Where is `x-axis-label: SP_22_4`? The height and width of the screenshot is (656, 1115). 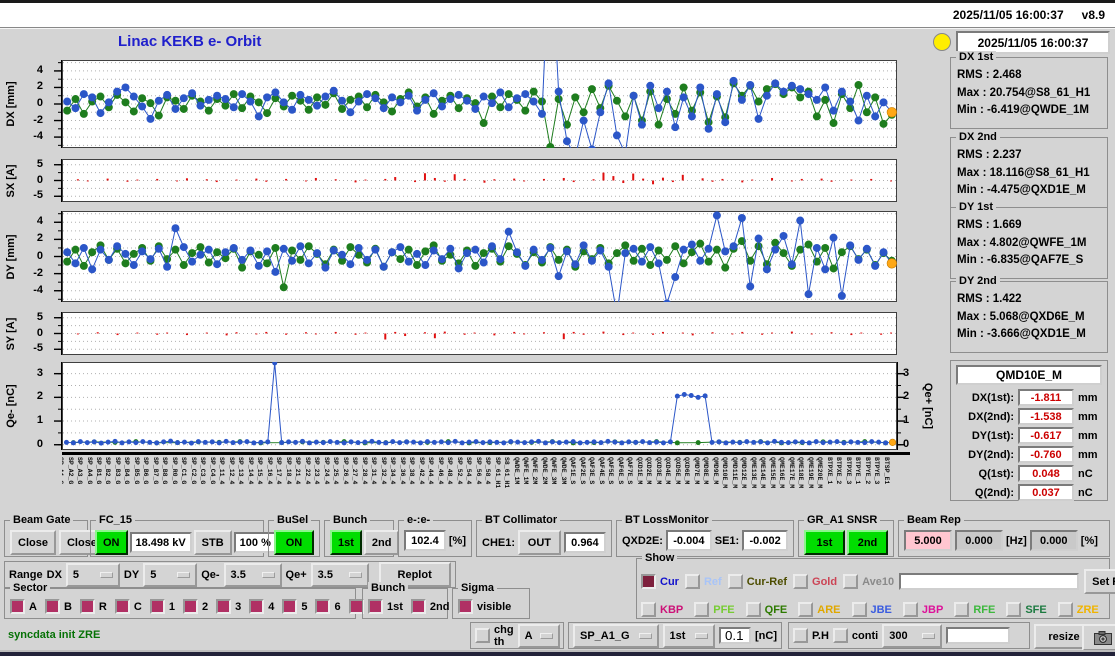 x-axis-label: SP_22_4 is located at coordinates (307, 471).